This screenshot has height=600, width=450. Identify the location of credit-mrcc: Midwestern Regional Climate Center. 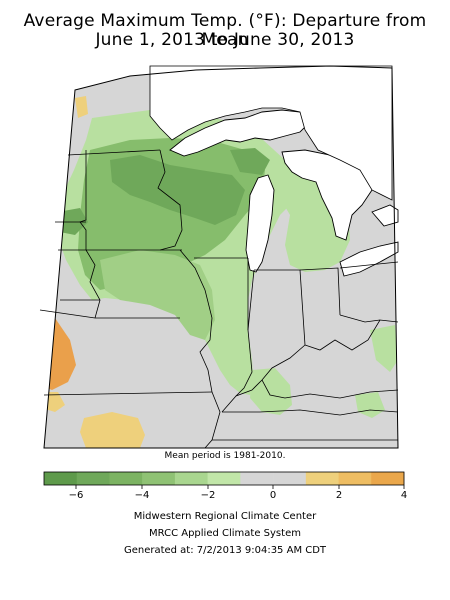
(225, 516).